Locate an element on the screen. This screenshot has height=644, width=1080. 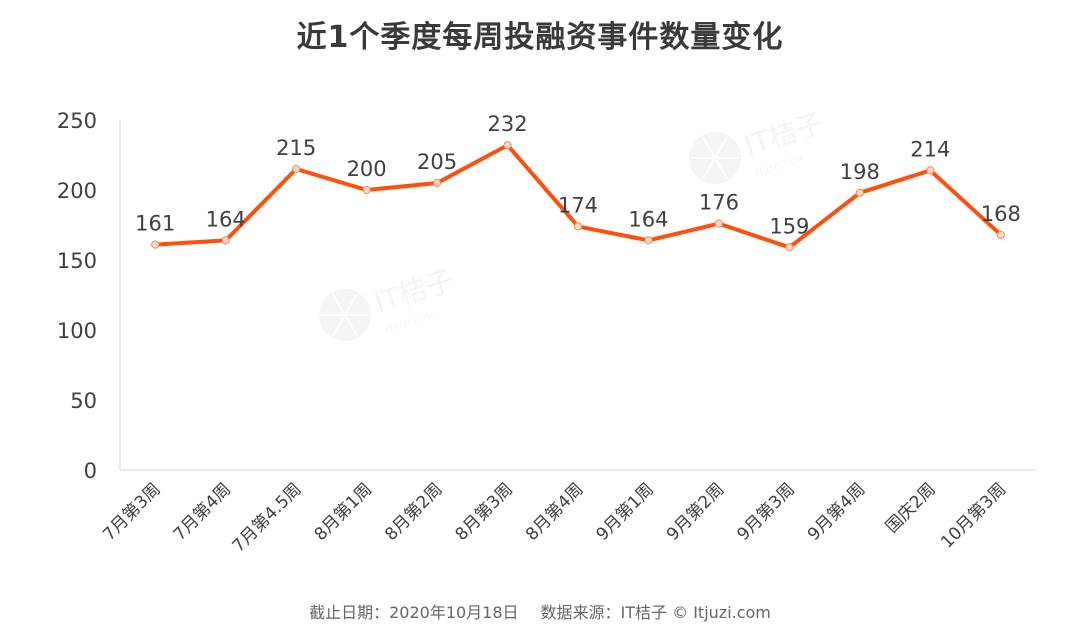
x-tick-label: 7月第3周 is located at coordinates (132, 512).